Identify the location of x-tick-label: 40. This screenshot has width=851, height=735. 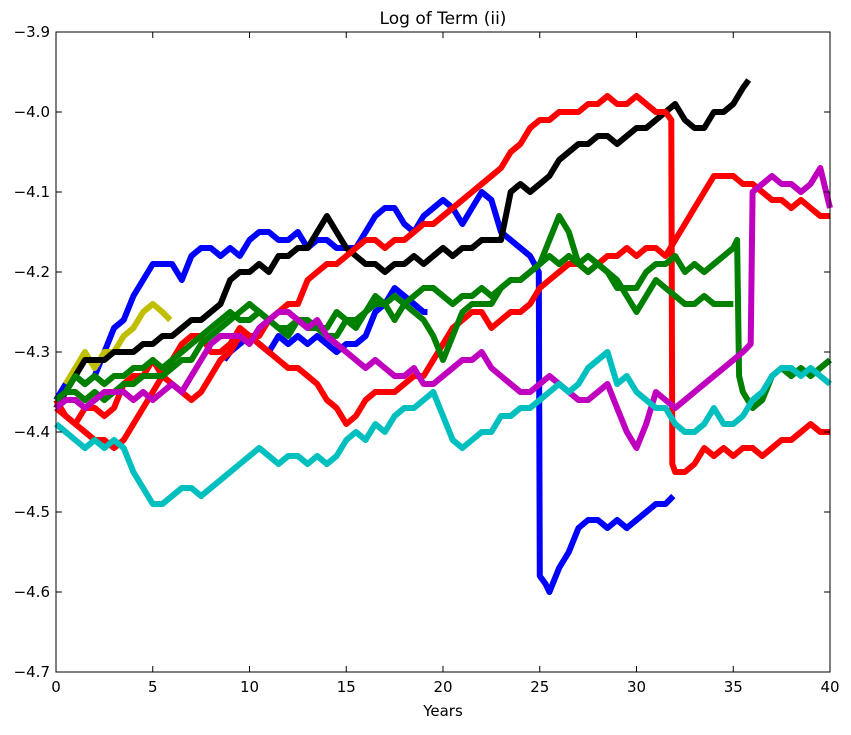
(829, 687).